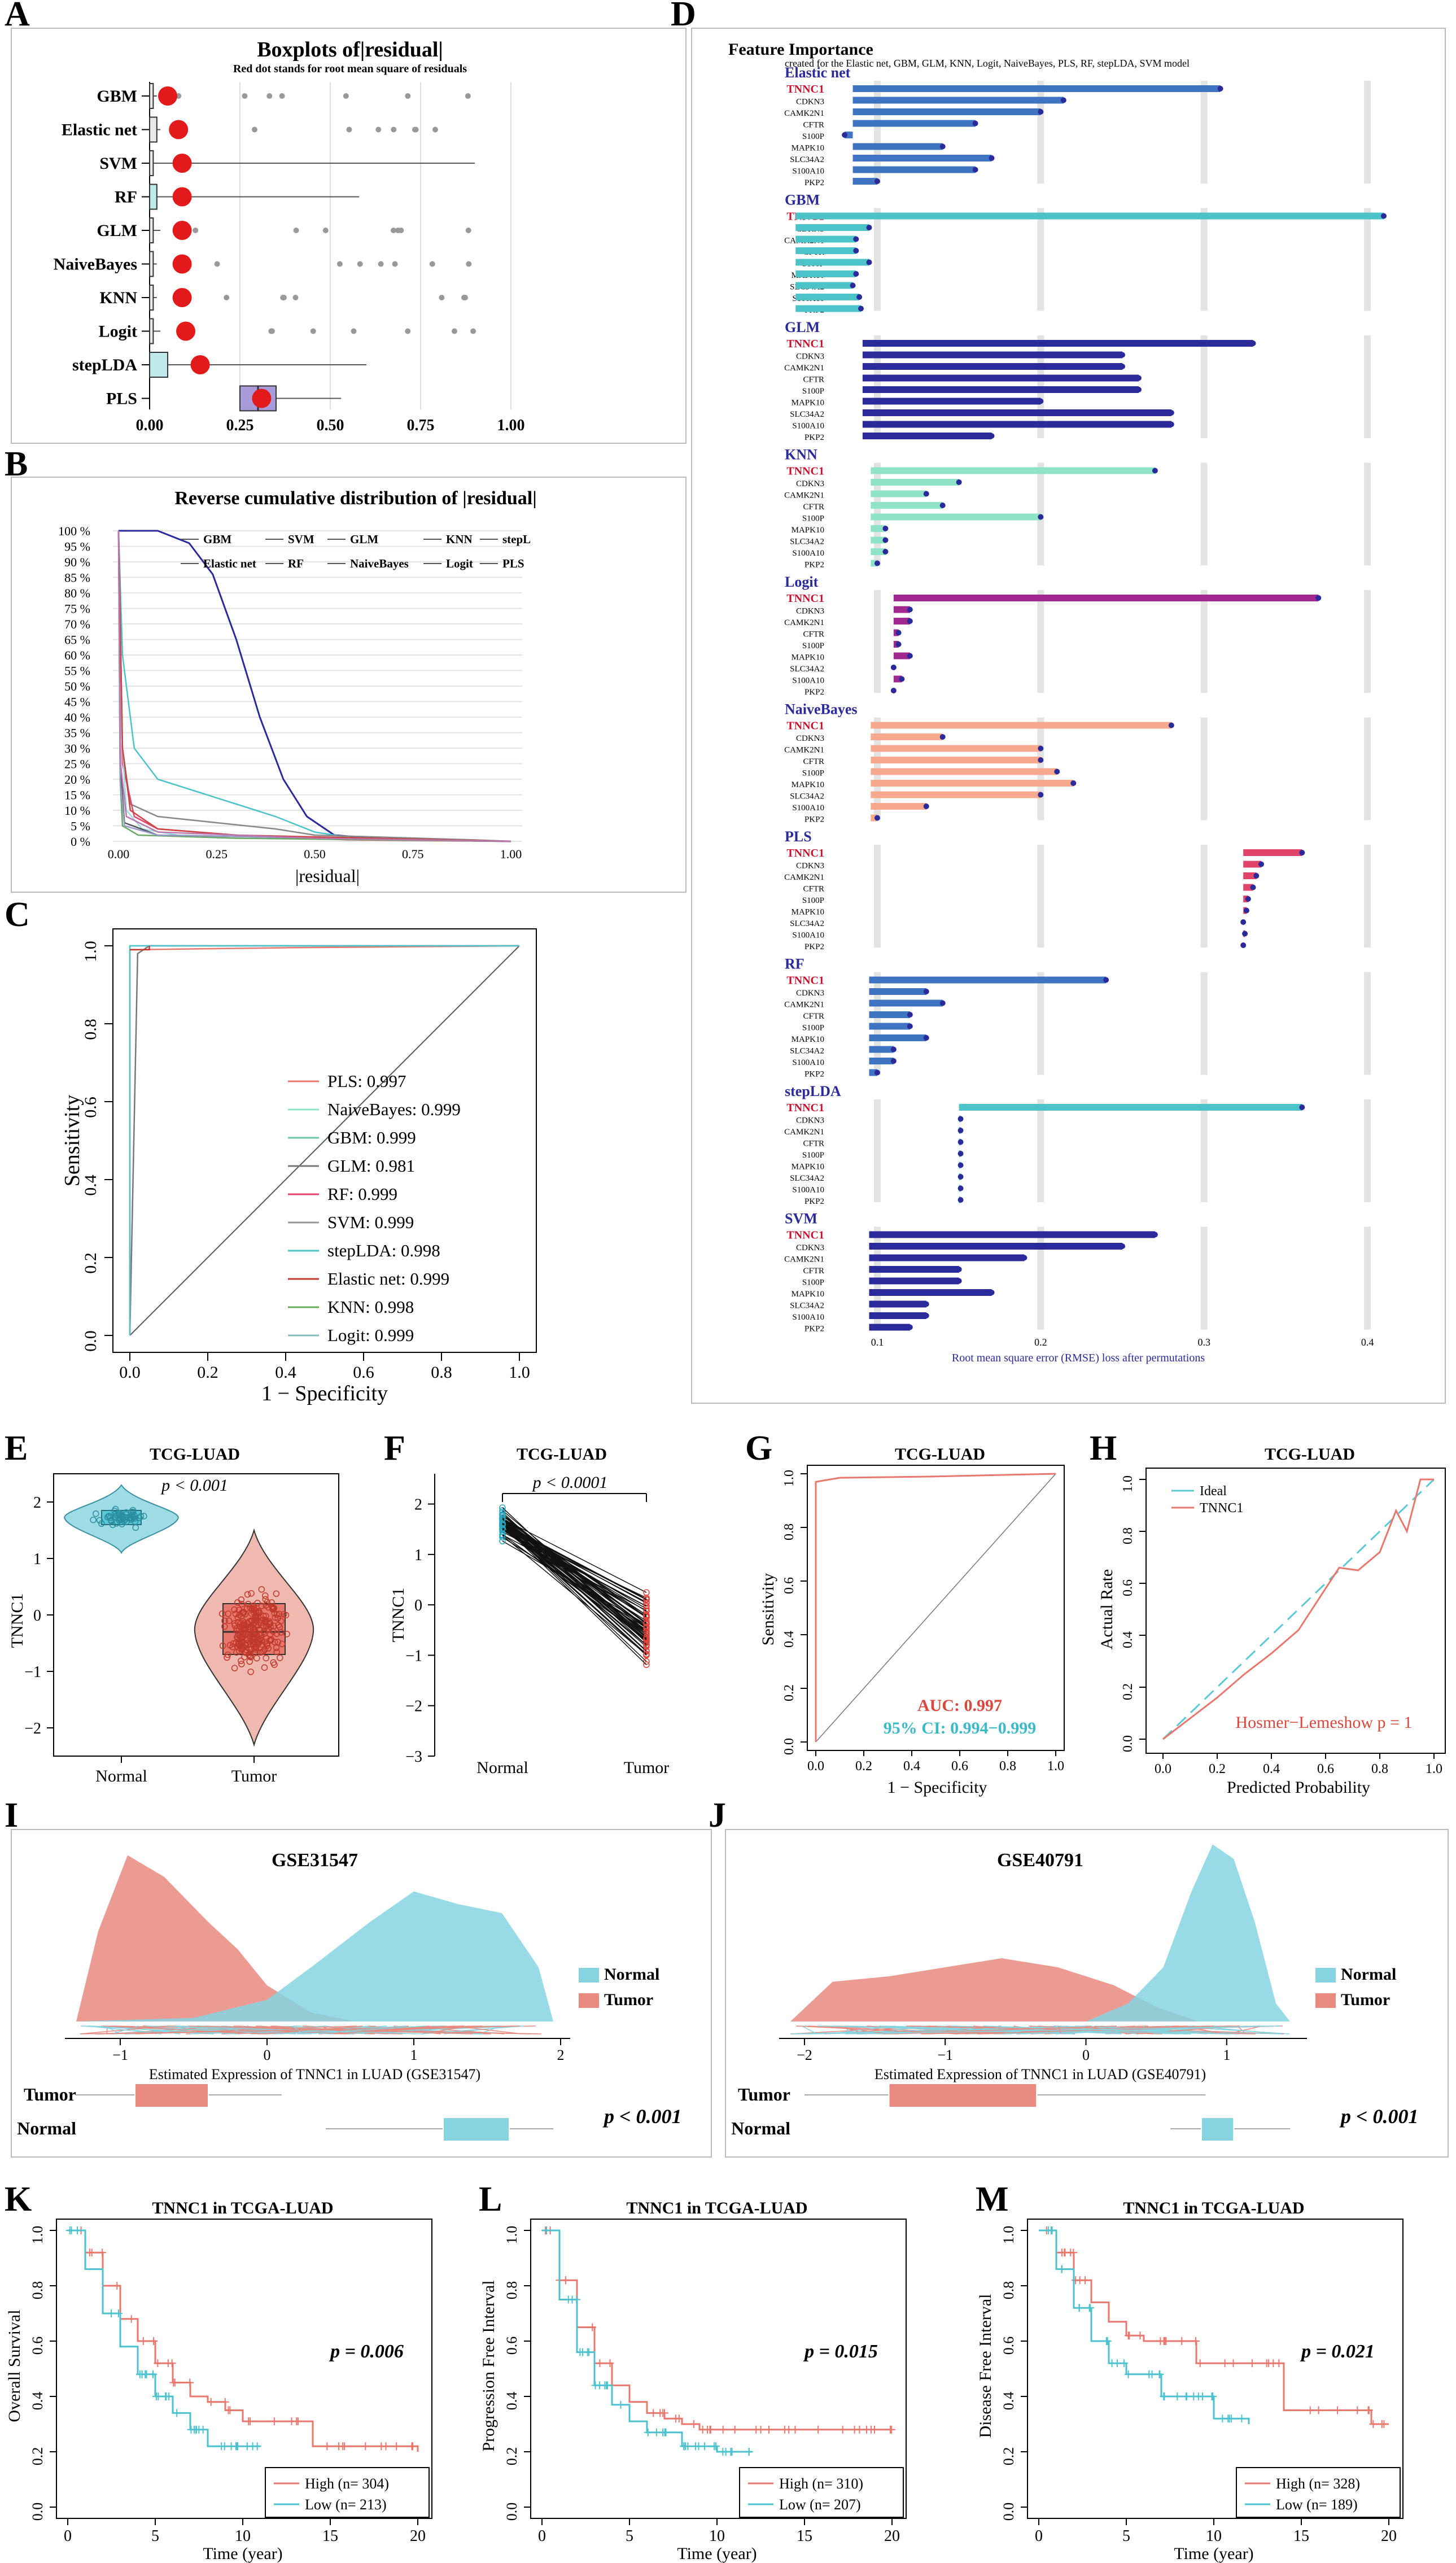 The height and width of the screenshot is (2563, 1456). I want to click on x-tick-label: 0.6, so click(363, 1373).